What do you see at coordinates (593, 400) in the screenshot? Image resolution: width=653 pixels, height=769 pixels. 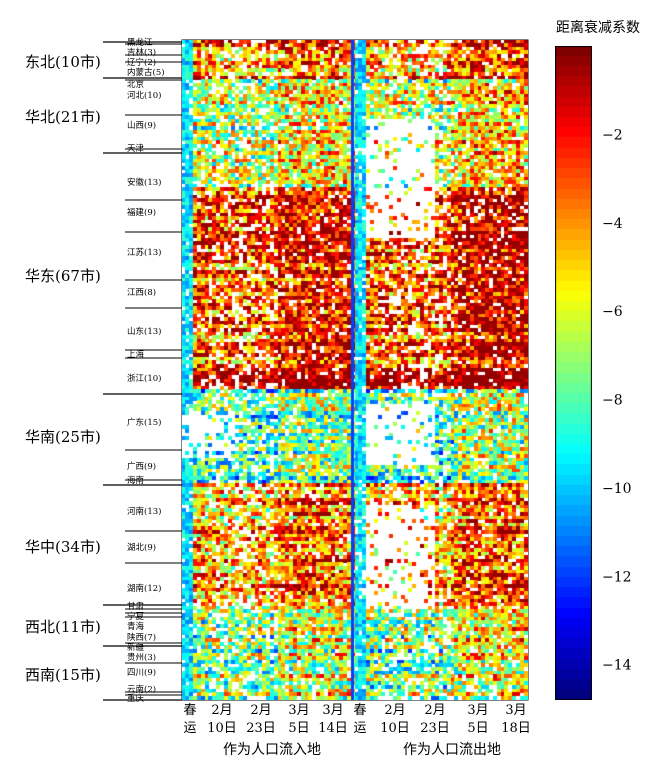 I see `colorbar-ticks: −2 −4 −6 −8 −10 −12 −14` at bounding box center [593, 400].